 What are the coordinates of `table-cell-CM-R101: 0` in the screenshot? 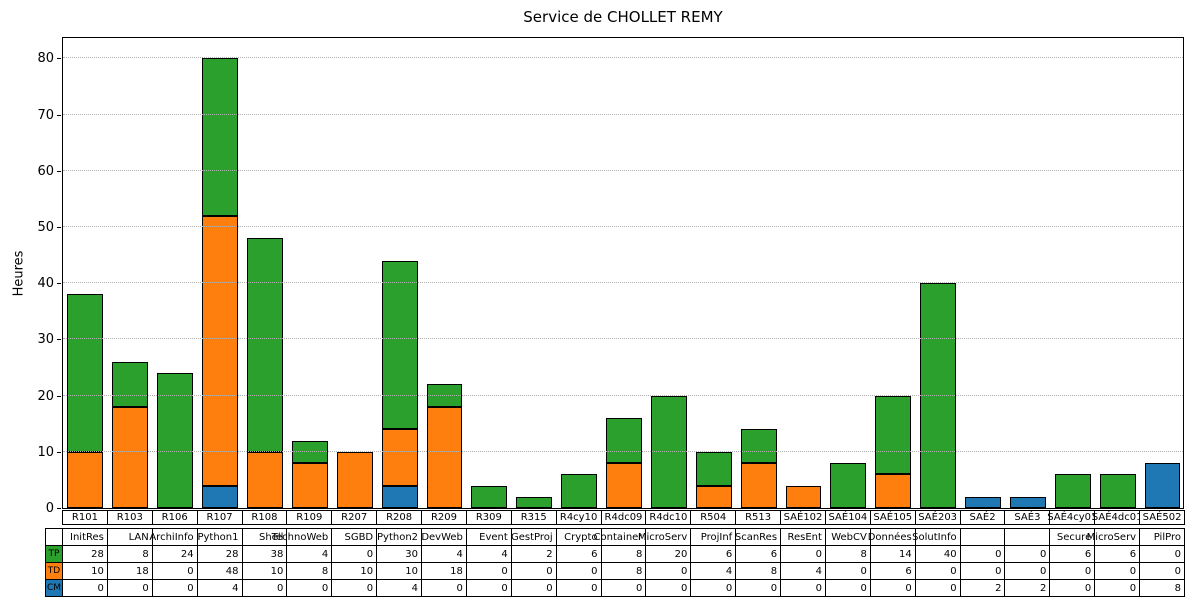 It's located at (85, 588).